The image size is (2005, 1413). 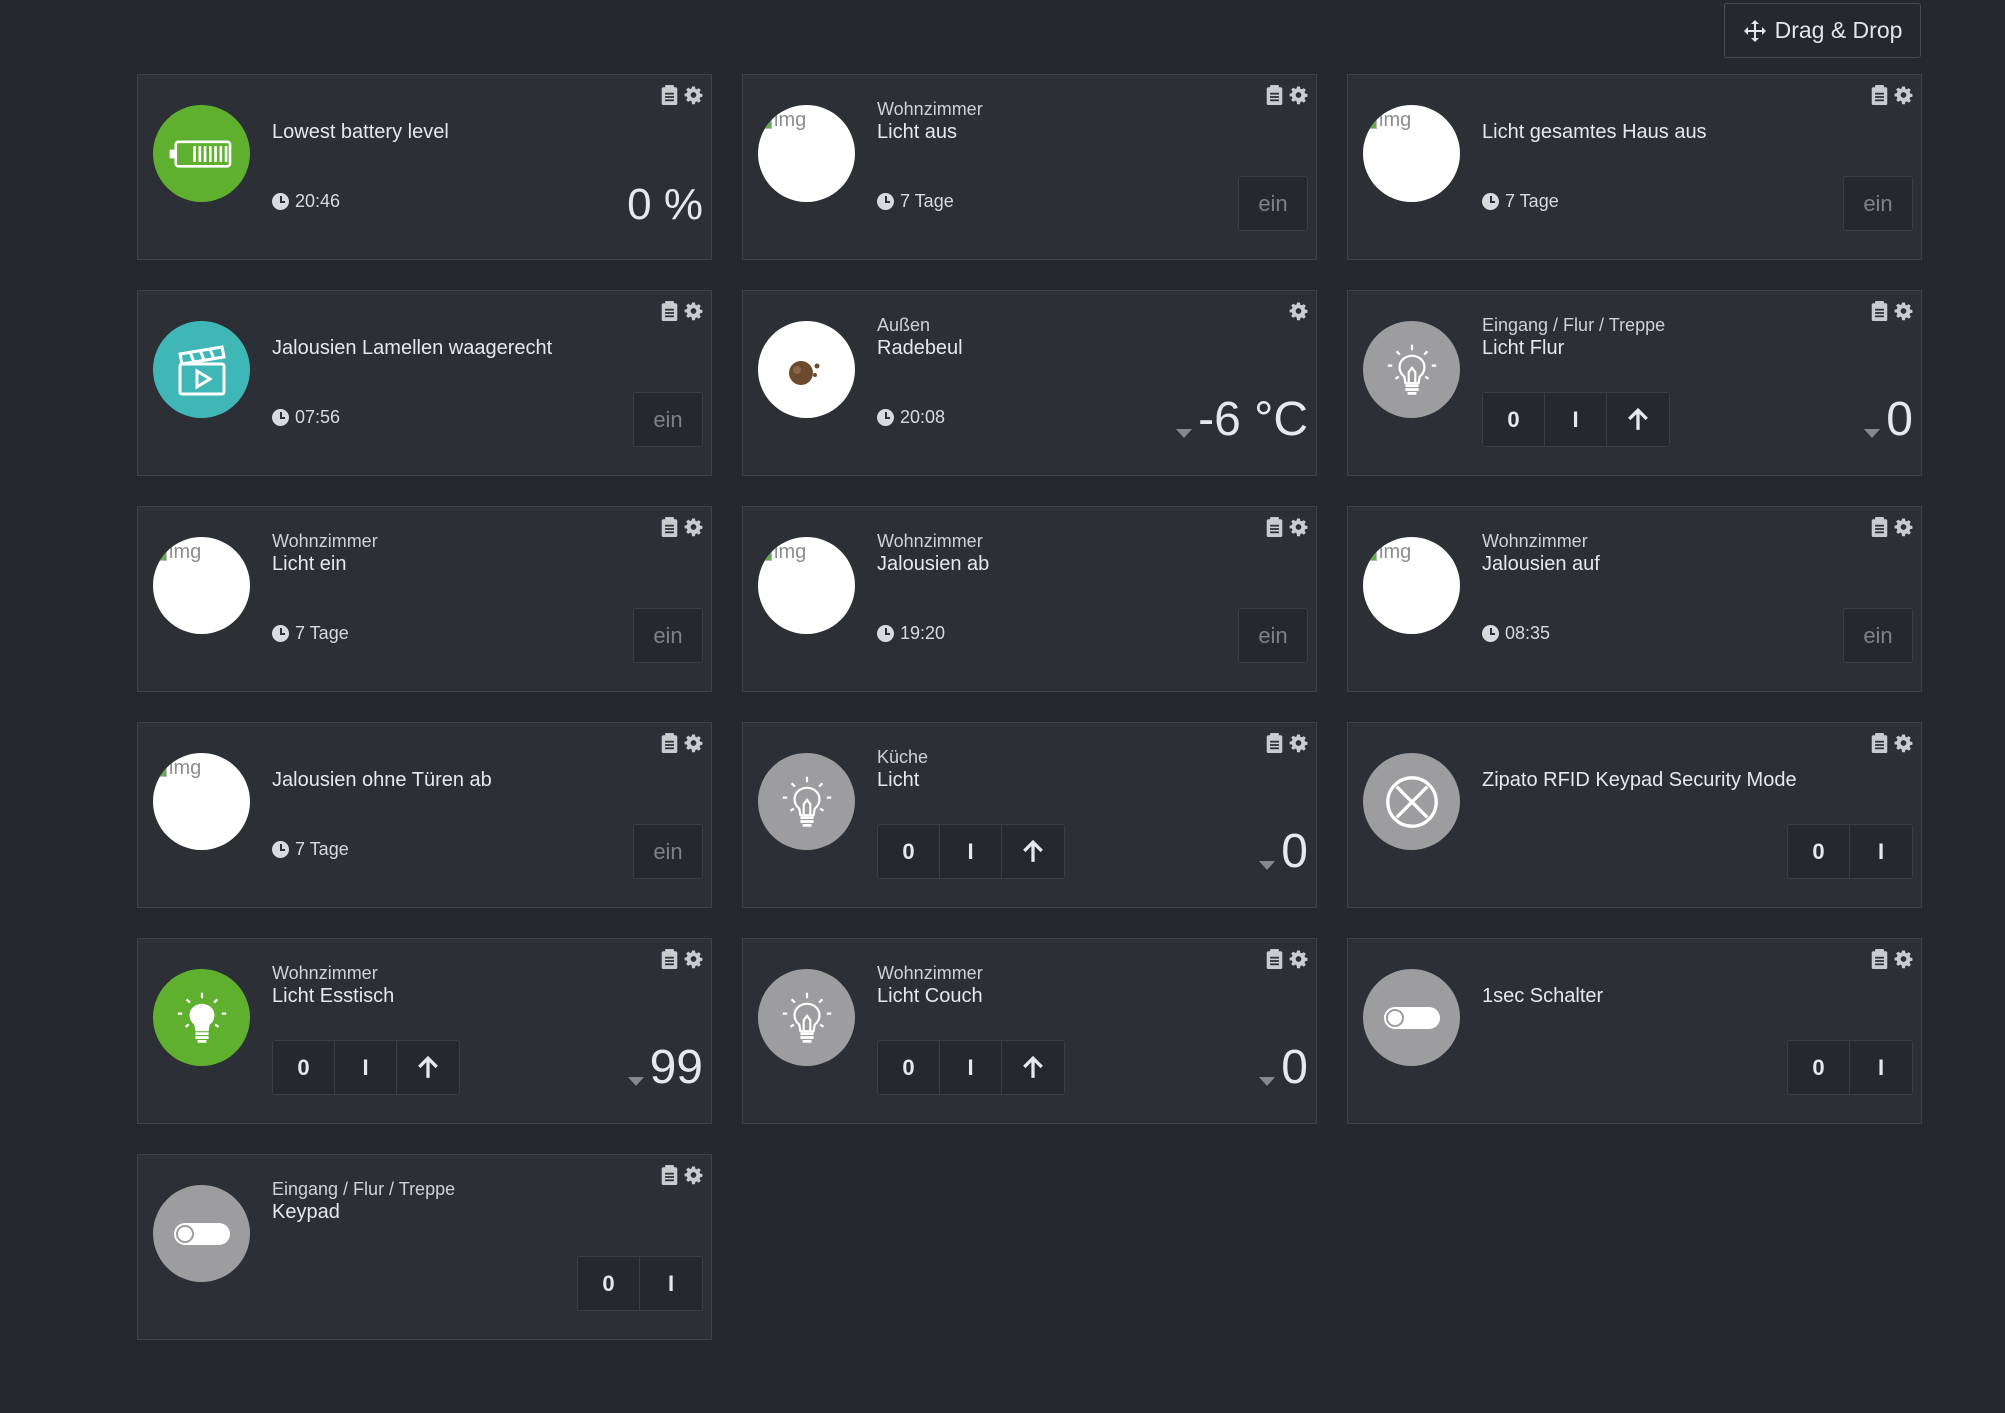 I want to click on device-card-licht-ein: img Wohnzimmer Licht ein 7 Tage ein, so click(x=424, y=599).